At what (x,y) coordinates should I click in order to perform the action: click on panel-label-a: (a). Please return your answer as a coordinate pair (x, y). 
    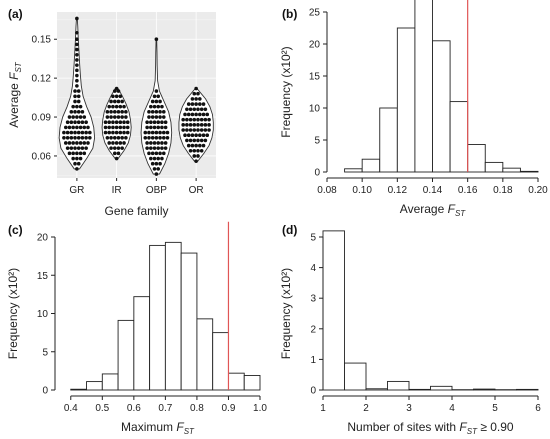
    Looking at the image, I should click on (15, 14).